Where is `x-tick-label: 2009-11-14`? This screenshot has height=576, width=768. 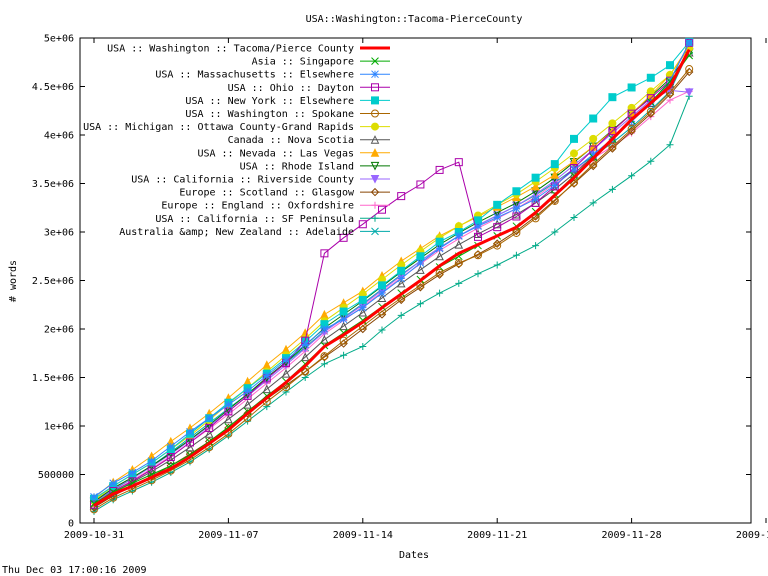
x-tick-label: 2009-11-14 is located at coordinates (363, 535).